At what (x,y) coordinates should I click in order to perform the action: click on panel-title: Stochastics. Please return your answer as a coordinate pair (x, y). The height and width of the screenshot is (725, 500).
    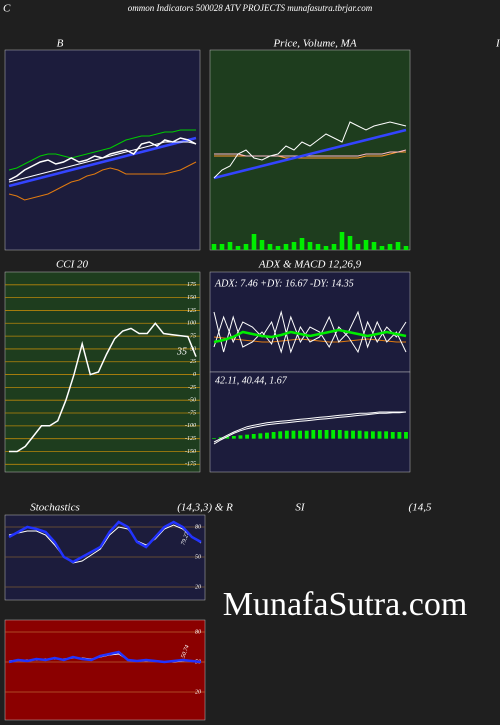
    Looking at the image, I should click on (55, 508).